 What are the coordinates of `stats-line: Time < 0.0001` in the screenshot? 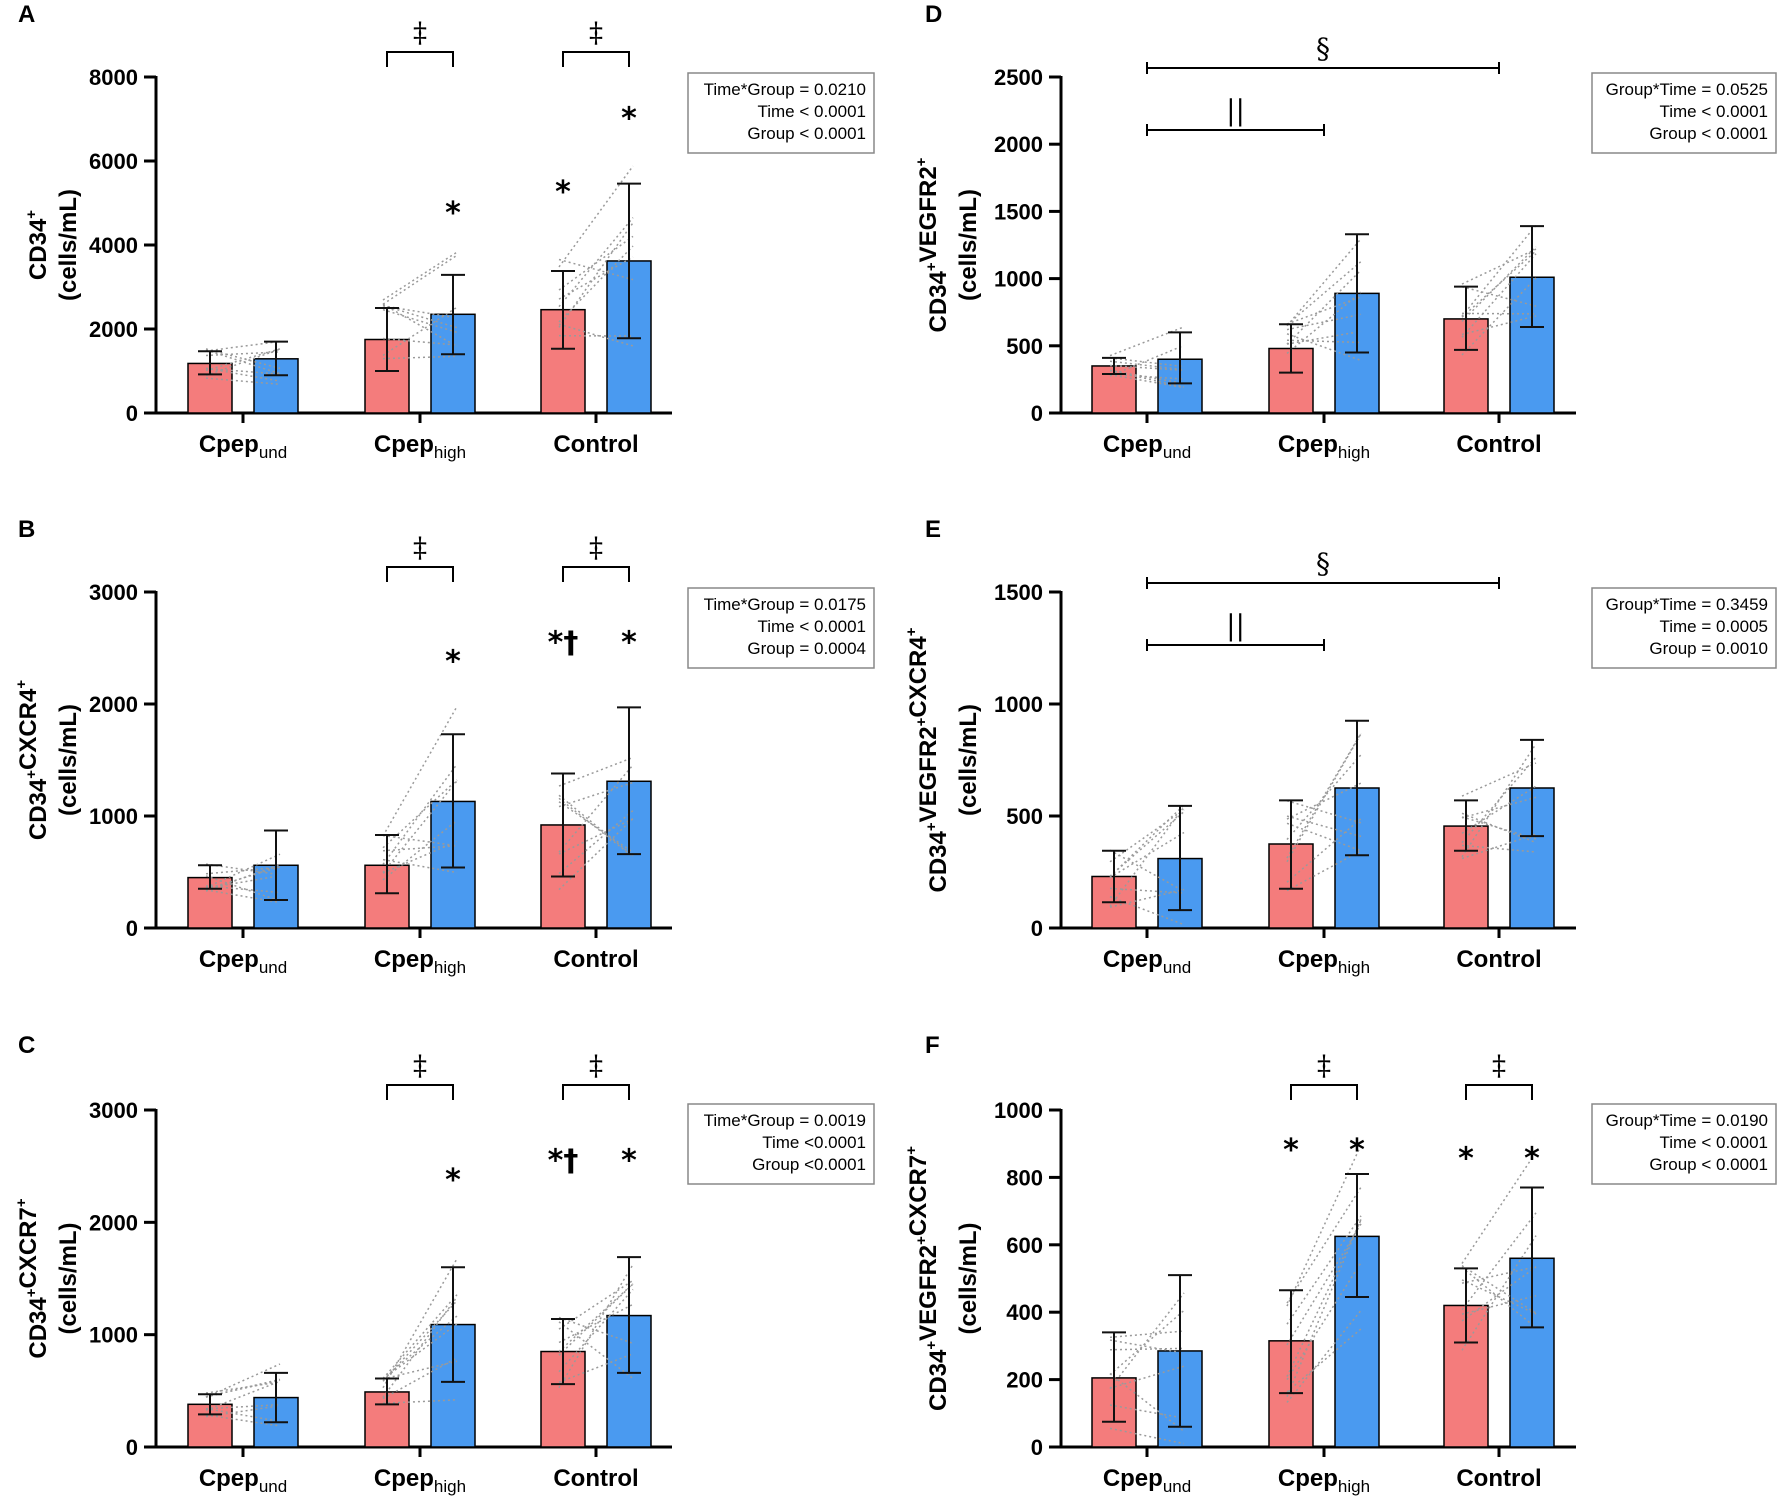 It's located at (811, 626).